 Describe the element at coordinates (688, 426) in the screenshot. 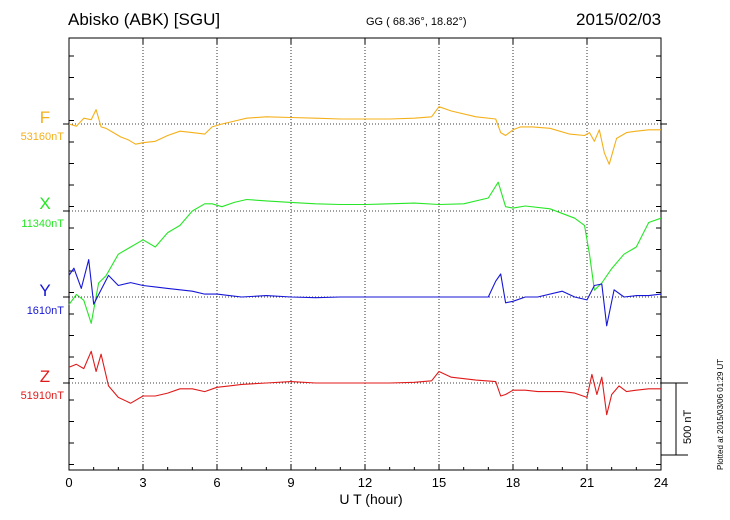

I see `scale-bar-label: 500 nT` at that location.